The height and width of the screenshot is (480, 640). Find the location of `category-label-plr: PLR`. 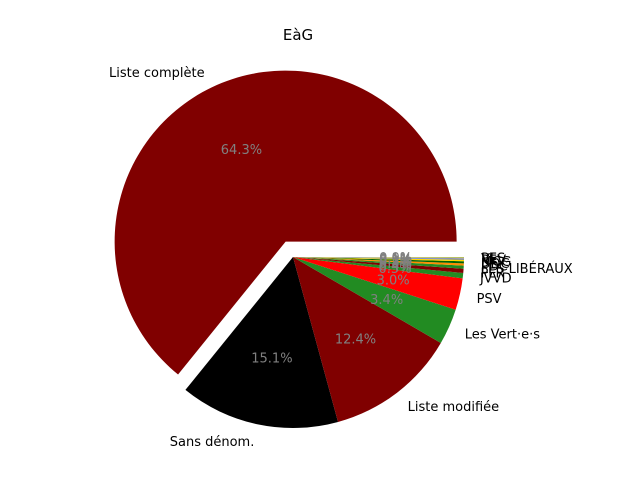

category-label-plr: PLR is located at coordinates (492, 273).